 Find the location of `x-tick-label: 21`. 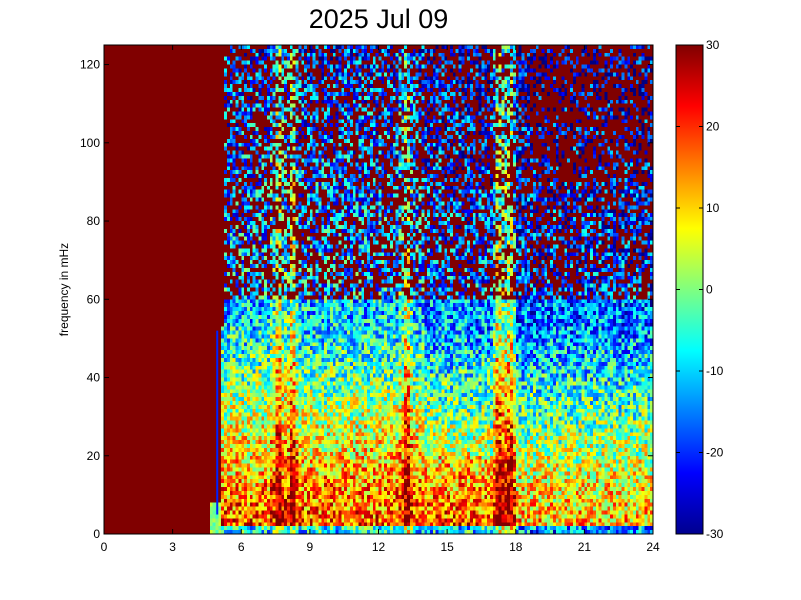

x-tick-label: 21 is located at coordinates (585, 547).